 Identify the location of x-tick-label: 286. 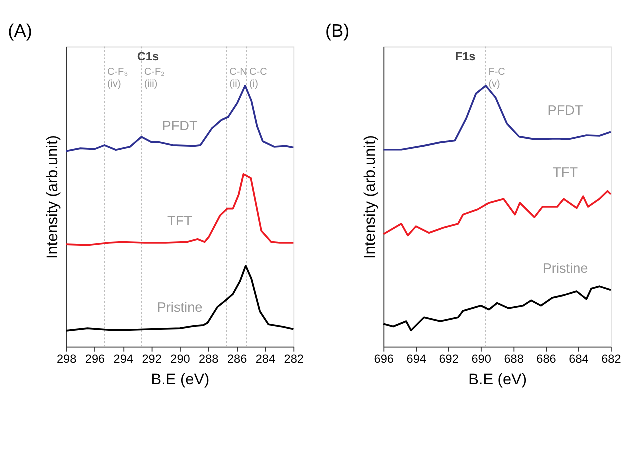
(237, 359).